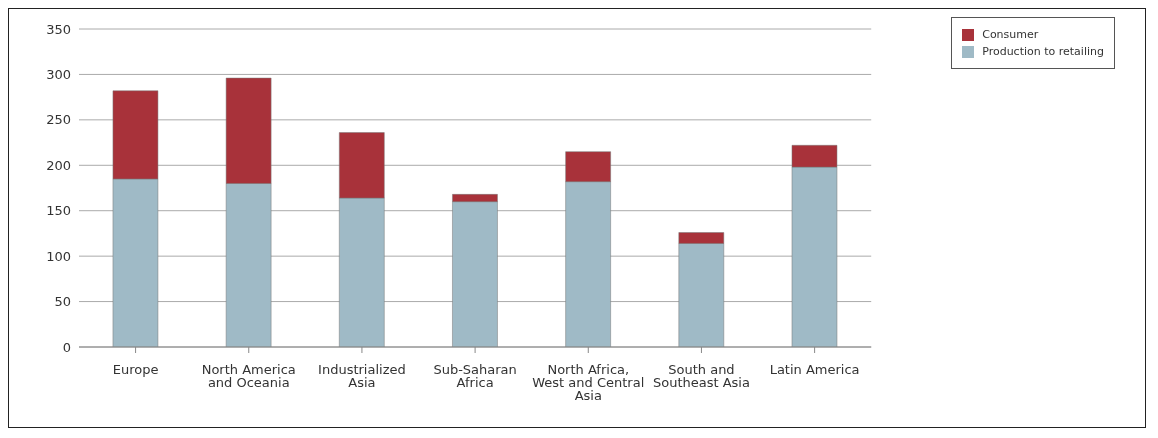 Image resolution: width=1158 pixels, height=438 pixels. What do you see at coordinates (135, 370) in the screenshot?
I see `x-tick-label: Europe` at bounding box center [135, 370].